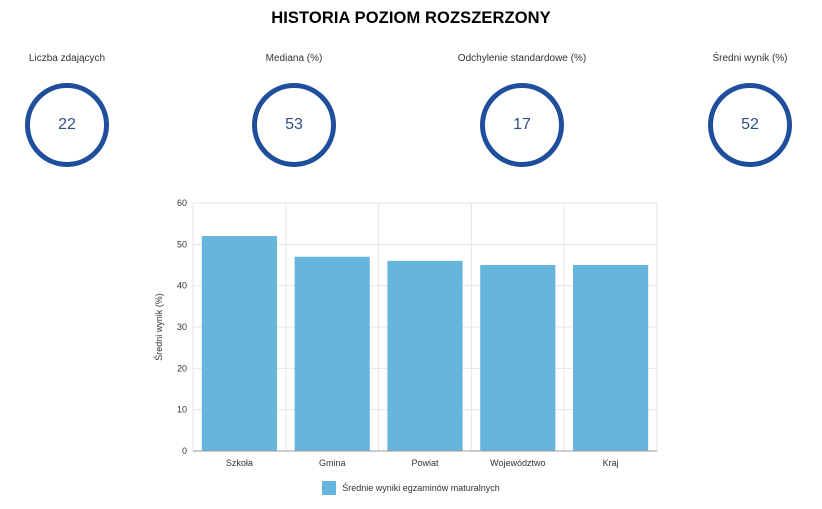 Image resolution: width=822 pixels, height=509 pixels. Describe the element at coordinates (522, 58) in the screenshot. I see `stat-label: Odchylenie standardowe (%)` at that location.